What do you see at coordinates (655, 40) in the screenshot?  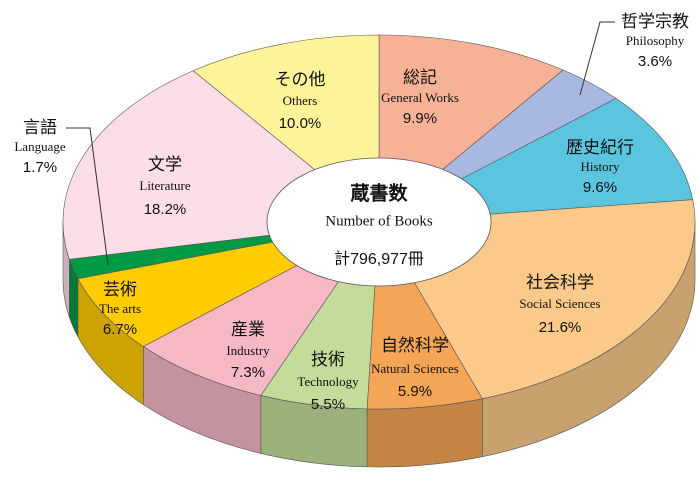 I see `category-label-en: Philosophy` at bounding box center [655, 40].